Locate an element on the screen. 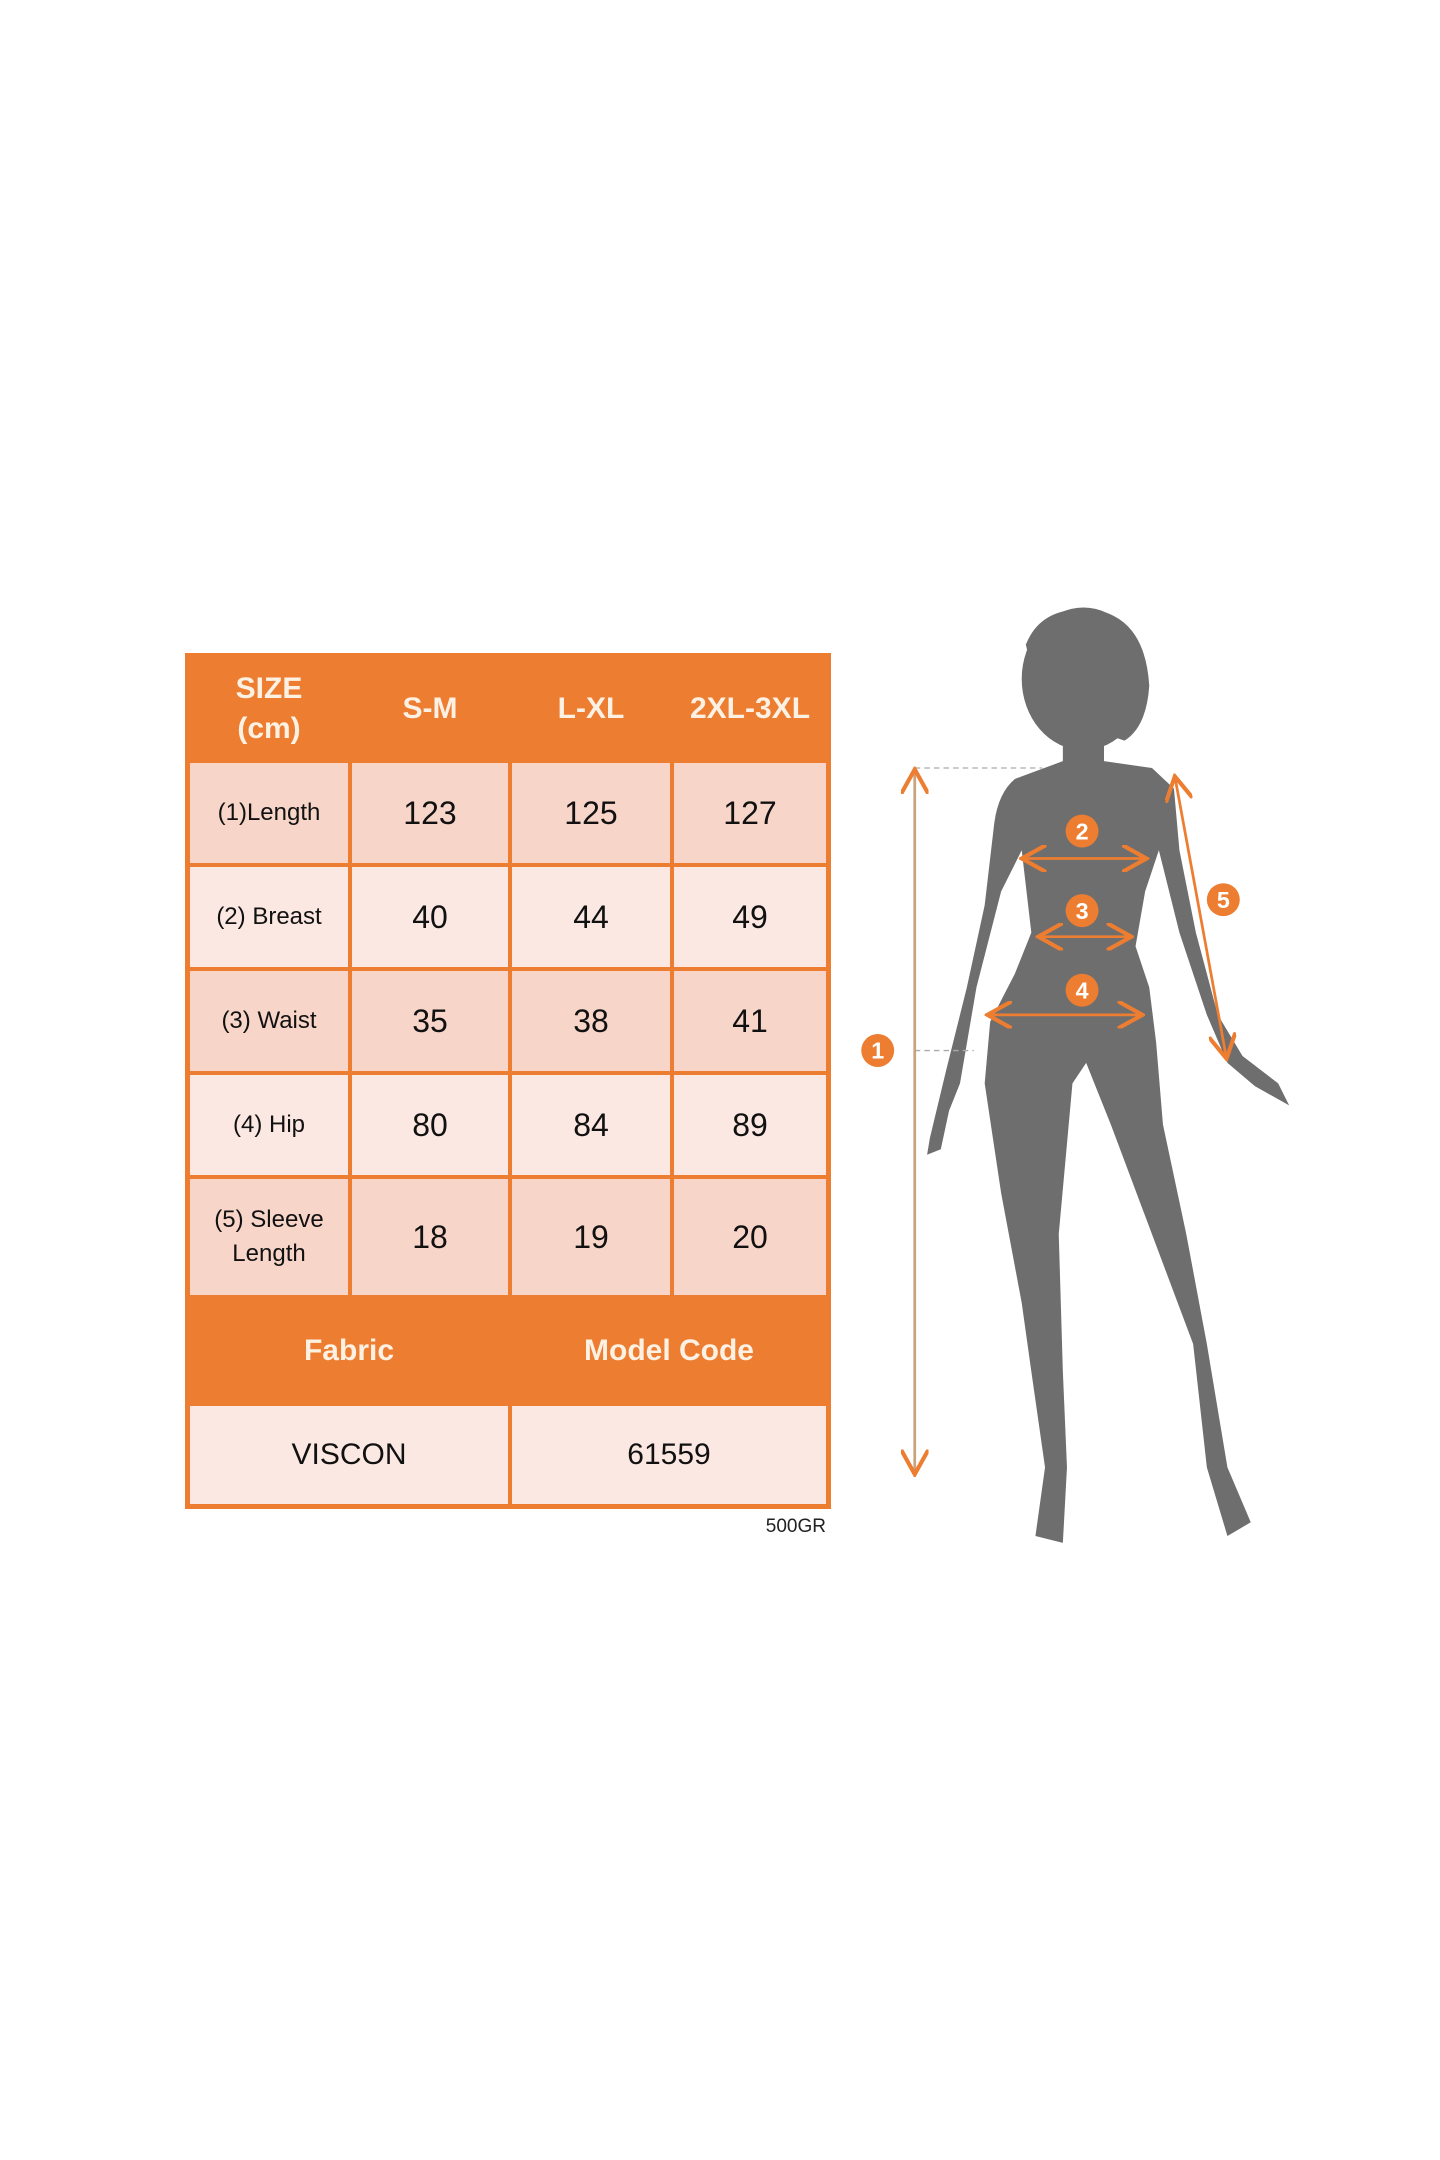  marker-4: 4 is located at coordinates (1082, 990).